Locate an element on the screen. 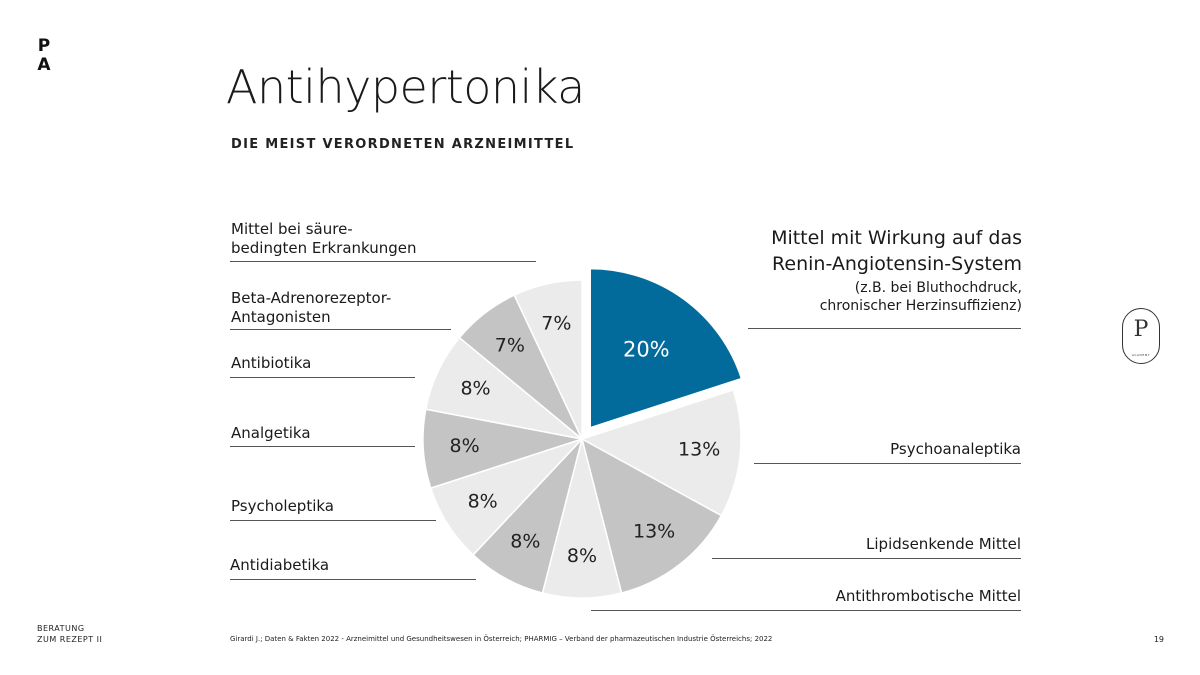  slice-note-raas-line1: (z.B. bei Bluthochdruck, is located at coordinates (938, 288).